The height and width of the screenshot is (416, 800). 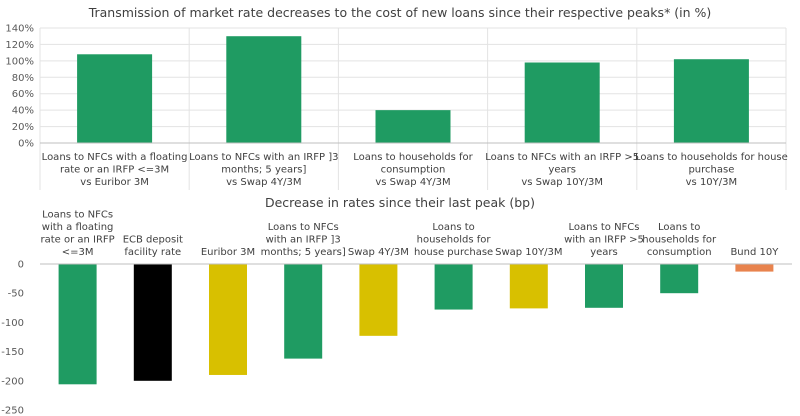 What do you see at coordinates (19, 61) in the screenshot?
I see `top-y-tick-label: 100%` at bounding box center [19, 61].